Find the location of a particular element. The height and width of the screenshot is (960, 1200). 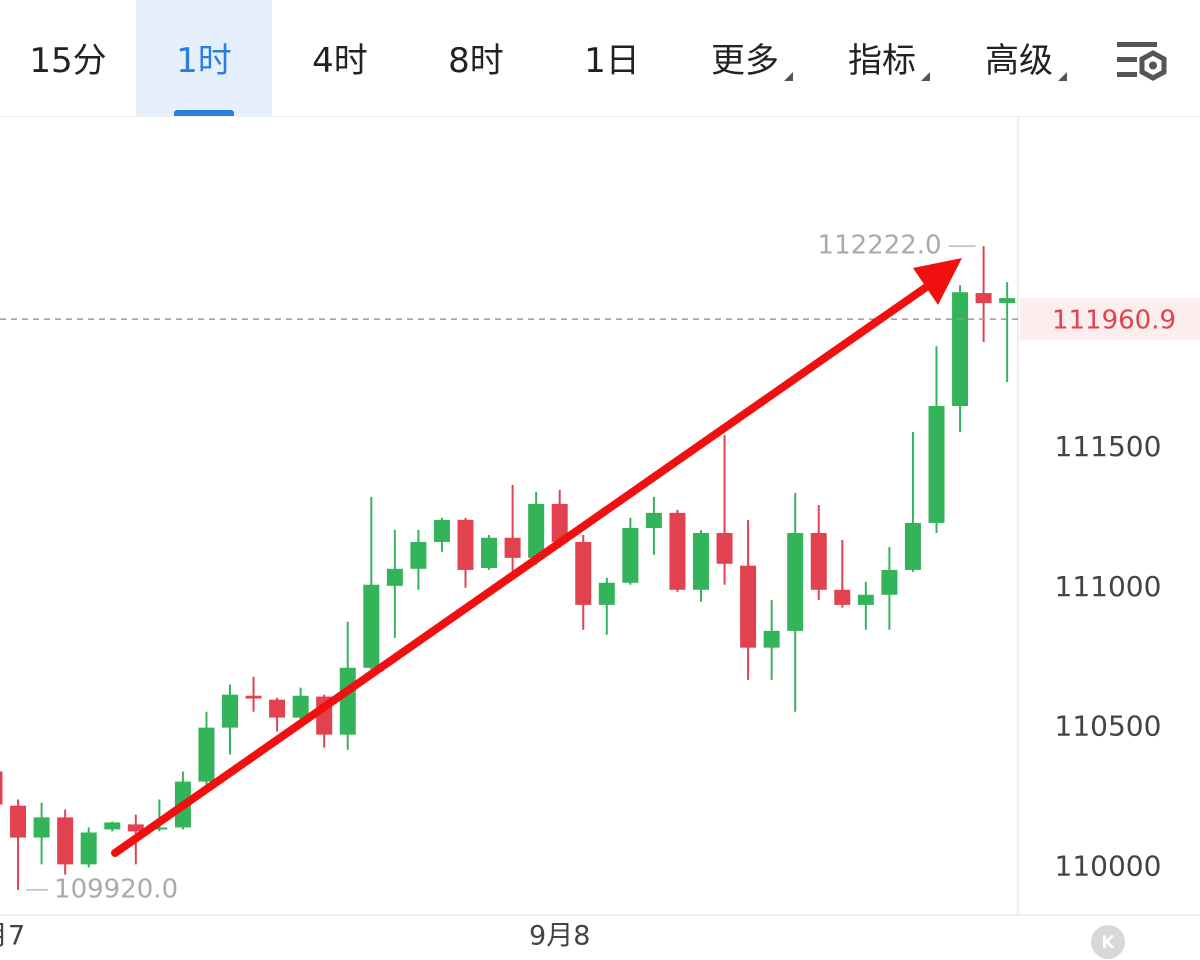

scroll-end-button is located at coordinates (1108, 942).